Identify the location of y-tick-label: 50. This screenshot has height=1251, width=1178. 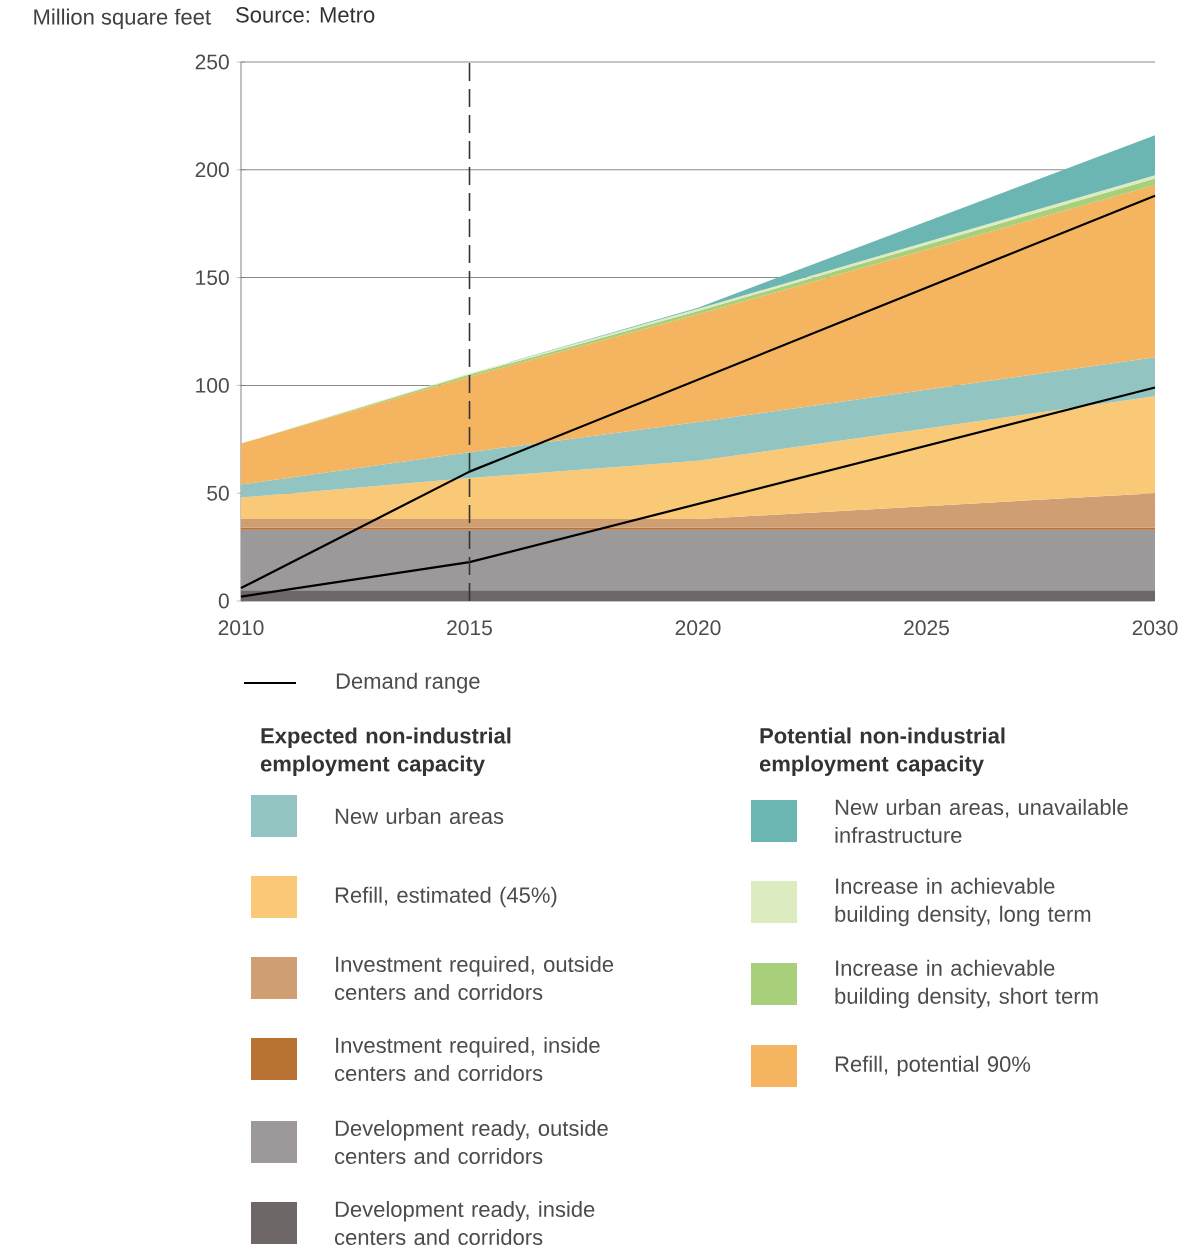
(218, 493).